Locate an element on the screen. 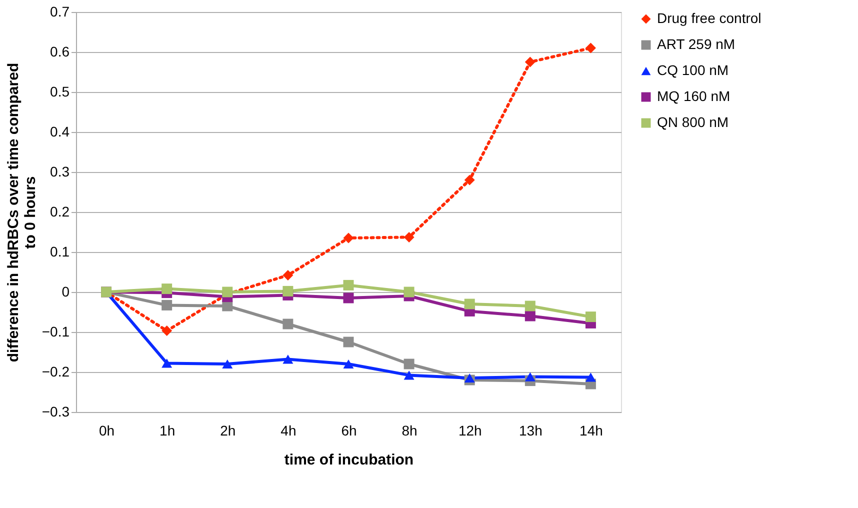 The image size is (858, 508). x-axis-title: time of incubation is located at coordinates (349, 460).